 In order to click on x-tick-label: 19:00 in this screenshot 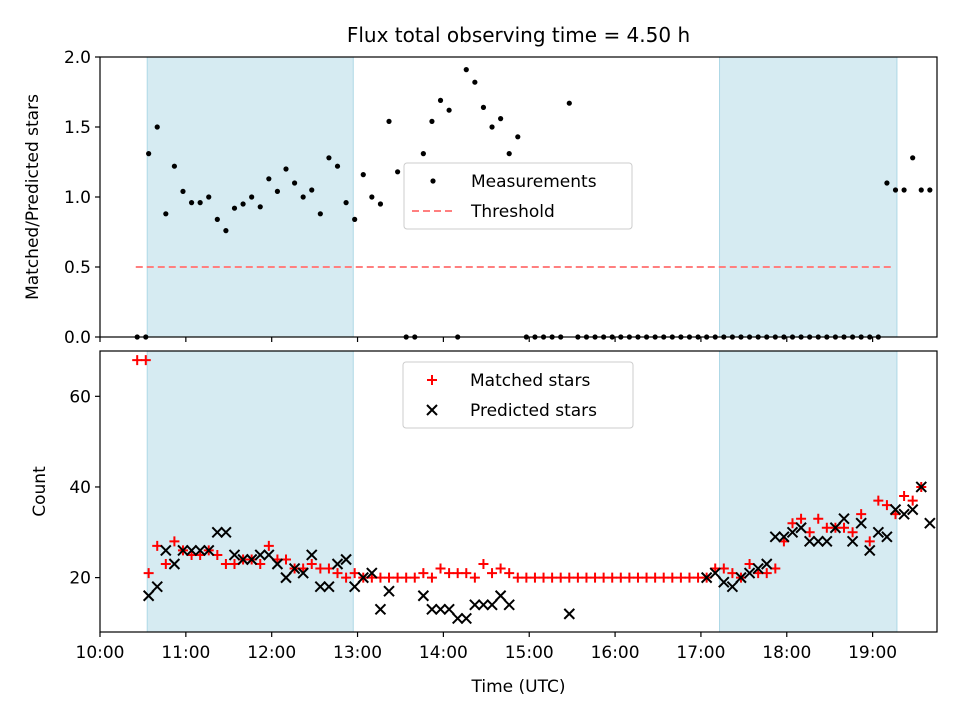, I will do `click(872, 653)`.